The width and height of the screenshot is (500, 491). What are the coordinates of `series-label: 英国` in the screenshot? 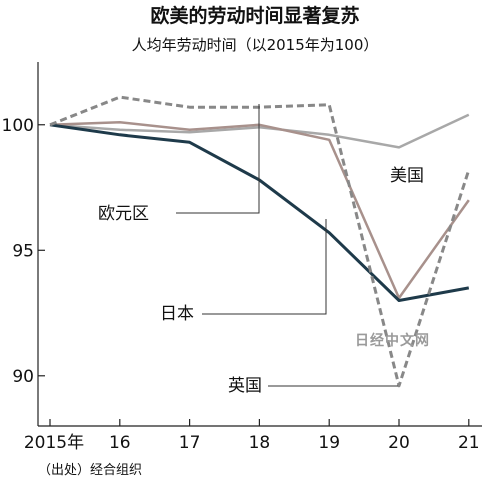 It's located at (245, 386).